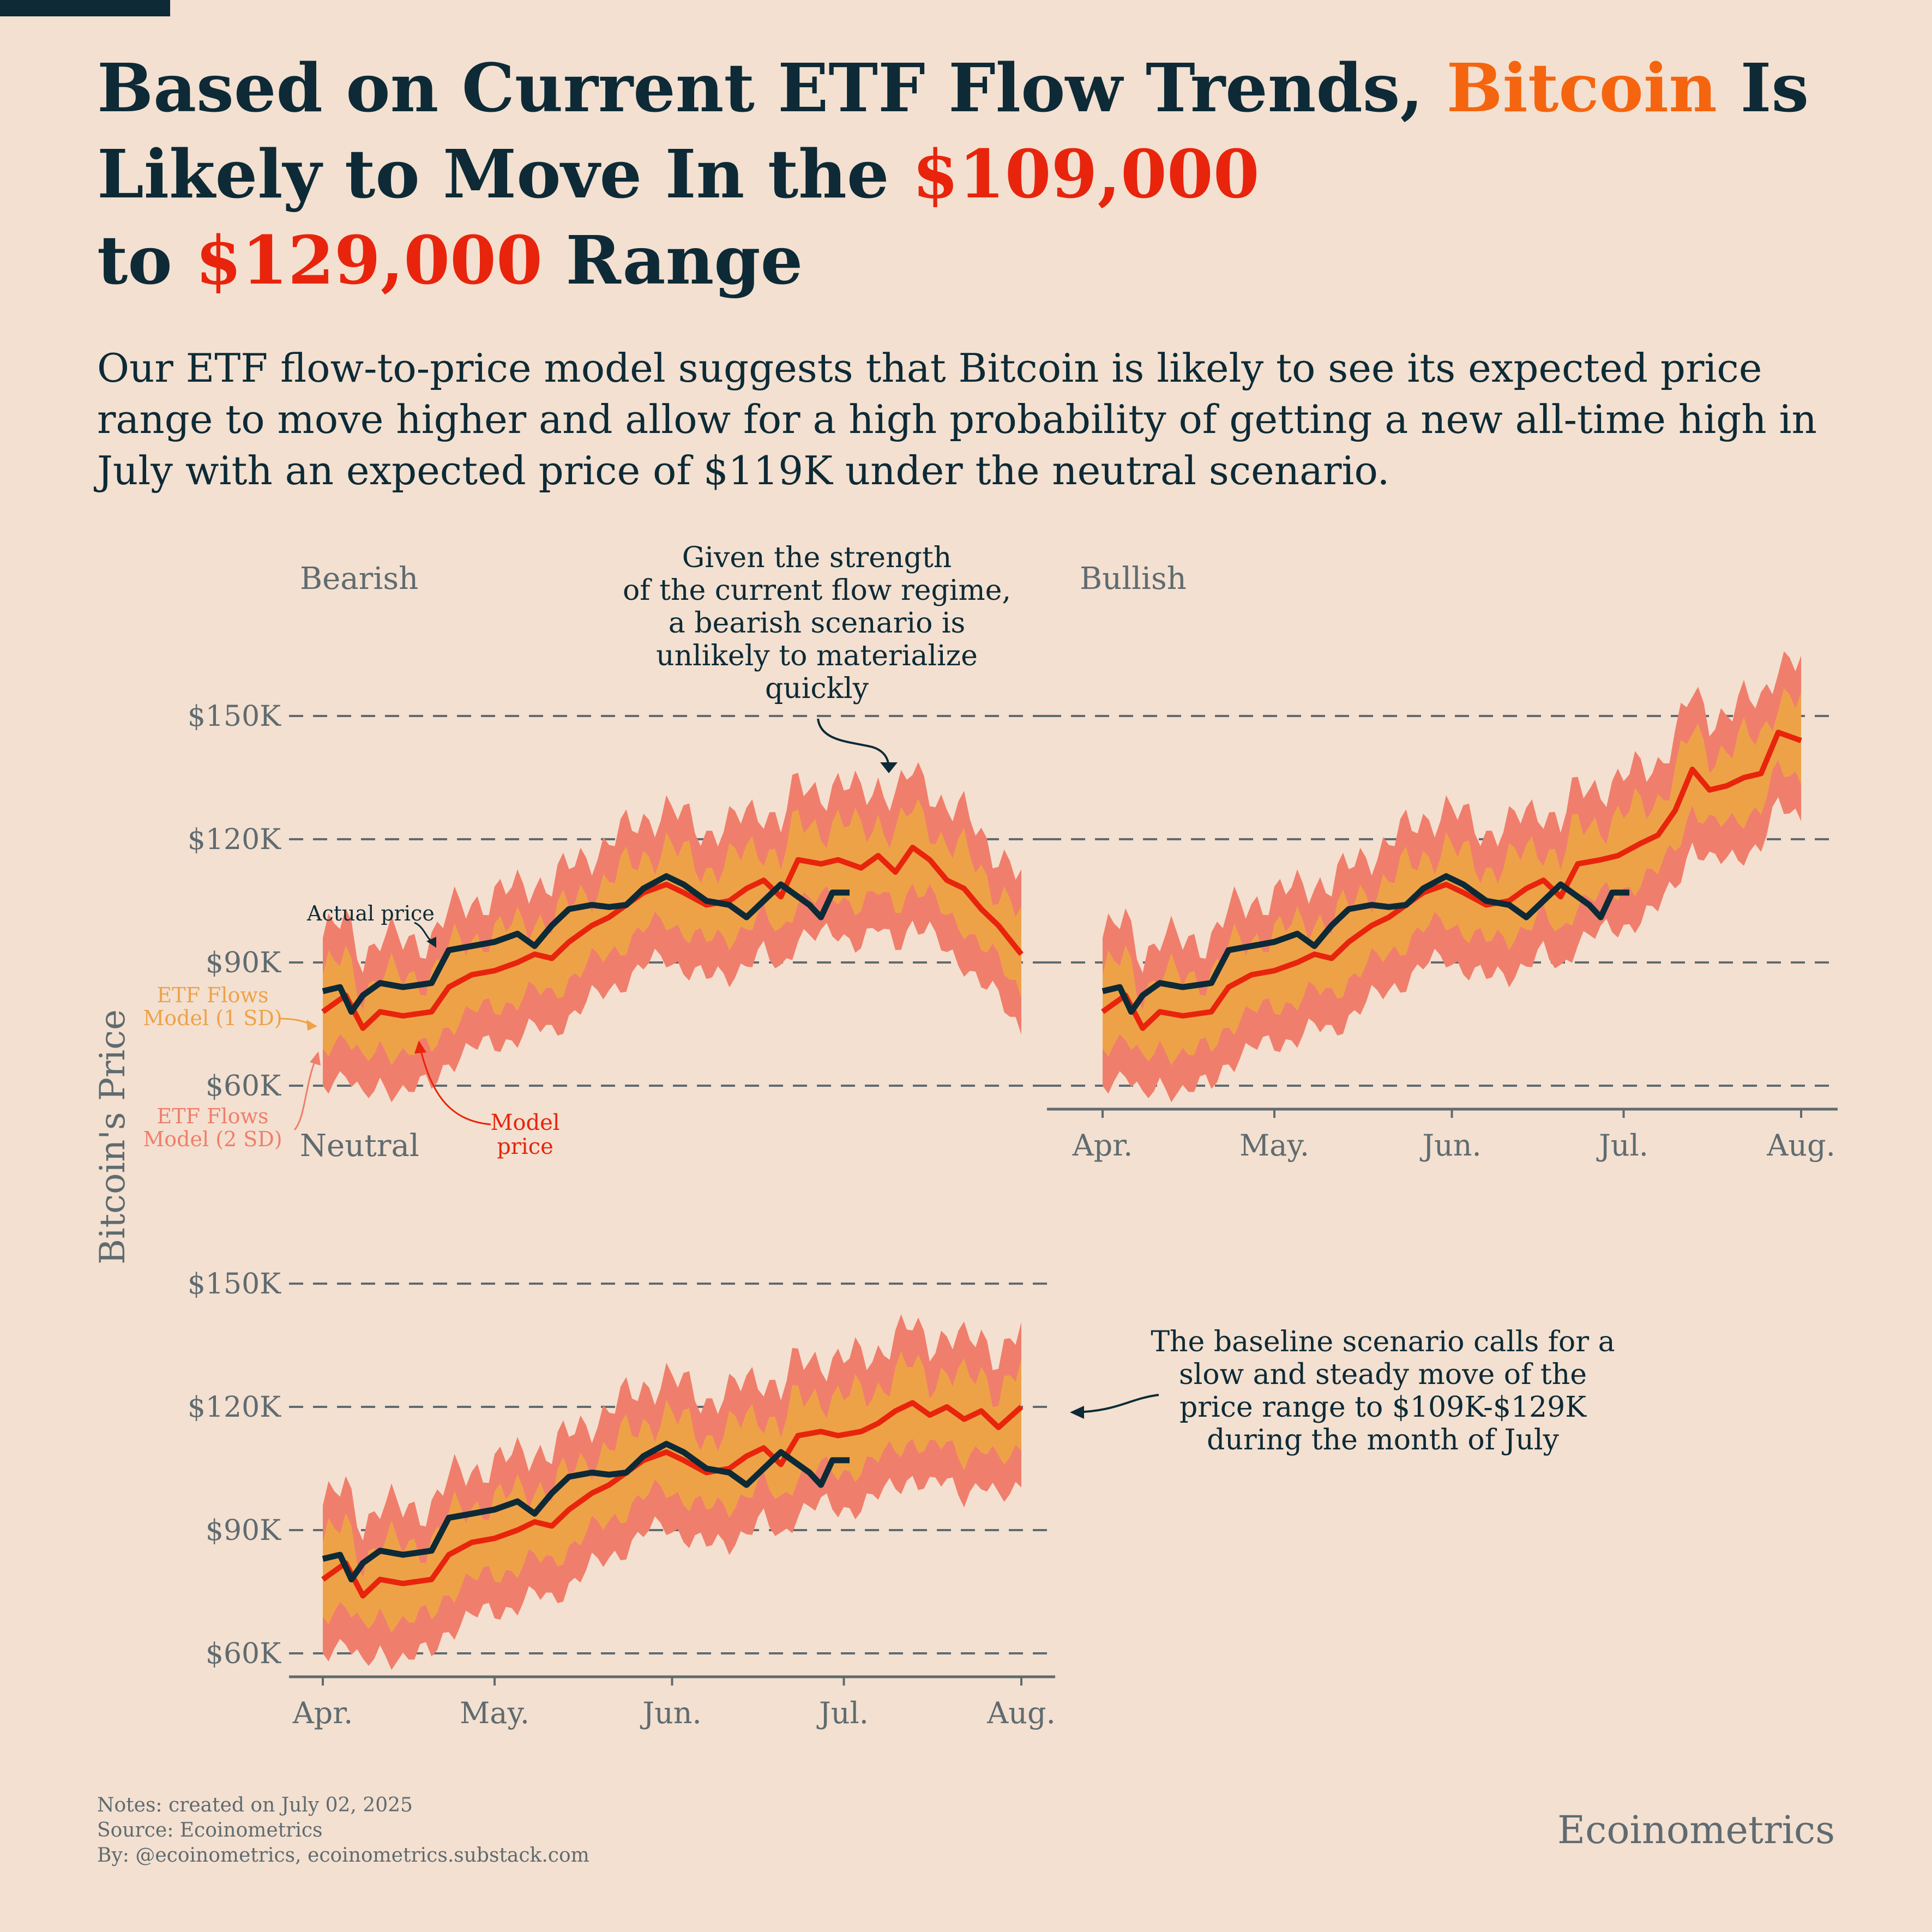  What do you see at coordinates (586, 944) in the screenshot?
I see `bearish-actual-price-line` at bounding box center [586, 944].